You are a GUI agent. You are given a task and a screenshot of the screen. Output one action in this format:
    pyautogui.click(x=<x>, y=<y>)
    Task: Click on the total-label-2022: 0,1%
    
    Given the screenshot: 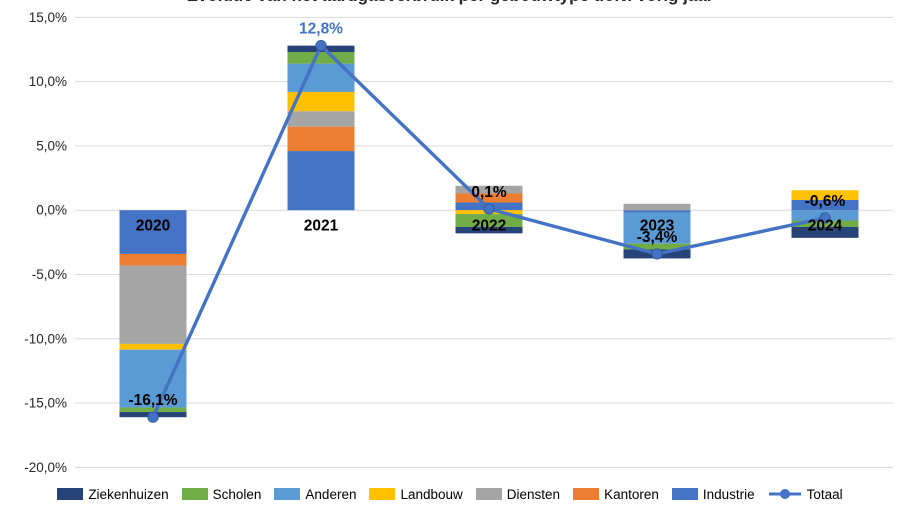 What is the action you would take?
    pyautogui.click(x=489, y=192)
    